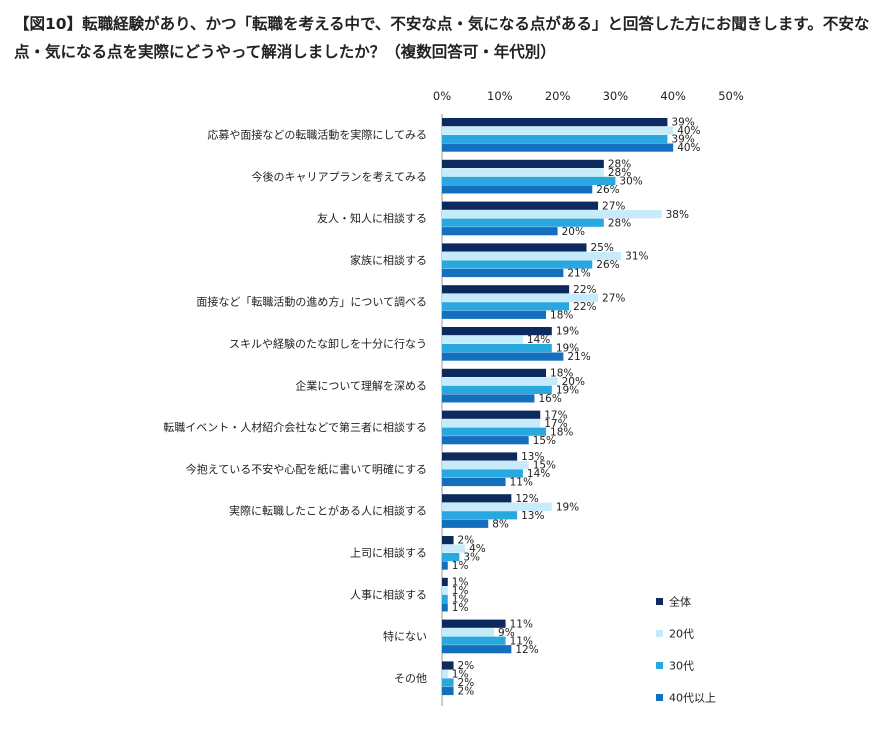 This screenshot has width=893, height=729. Describe the element at coordinates (405, 636) in the screenshot. I see `category-label: 特にない` at that location.